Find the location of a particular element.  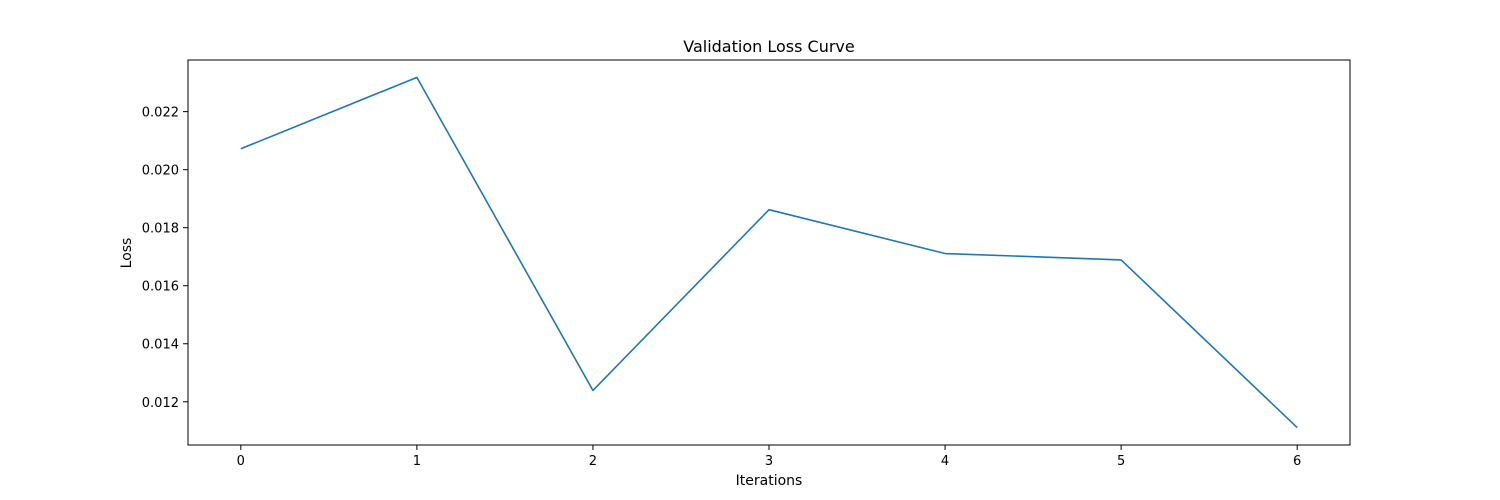

x-tick-label: 3 is located at coordinates (769, 461).